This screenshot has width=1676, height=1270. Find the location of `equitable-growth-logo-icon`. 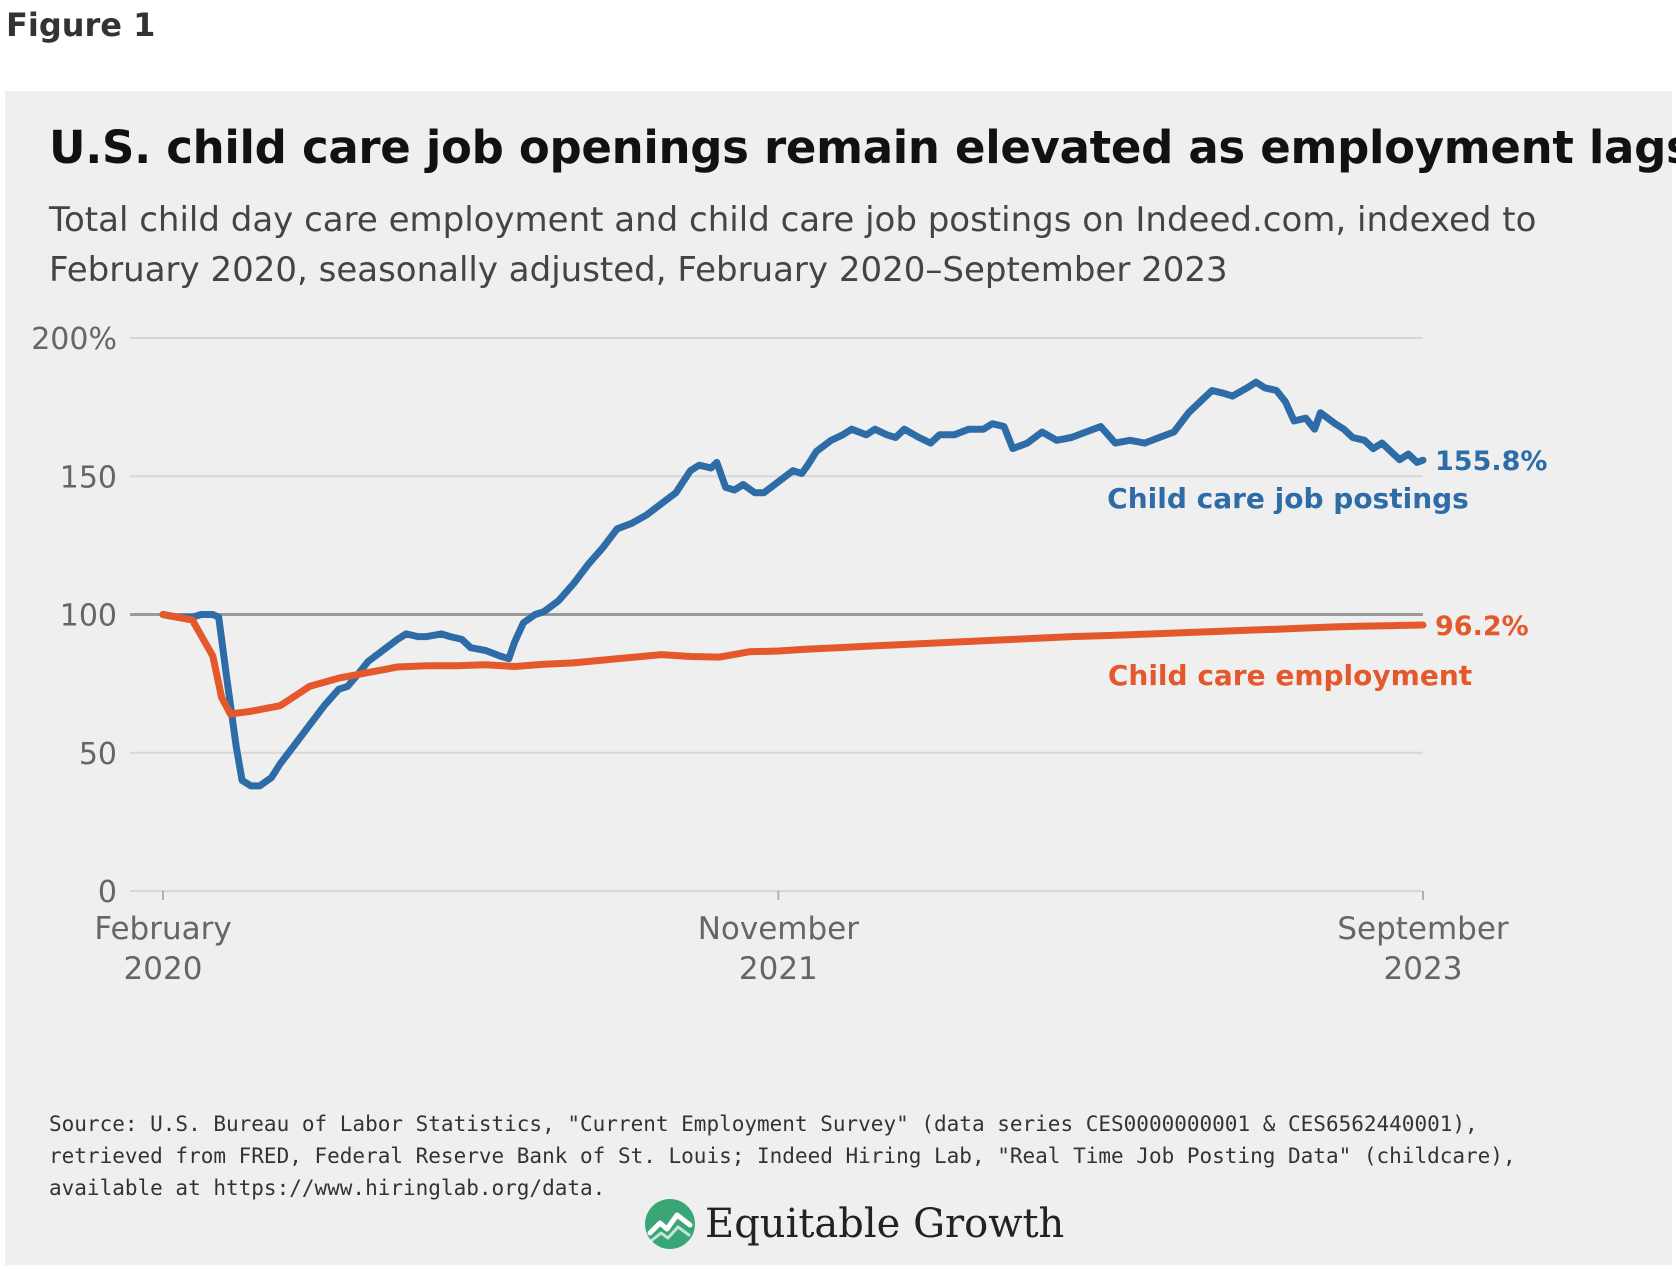

equitable-growth-logo-icon is located at coordinates (670, 1224).